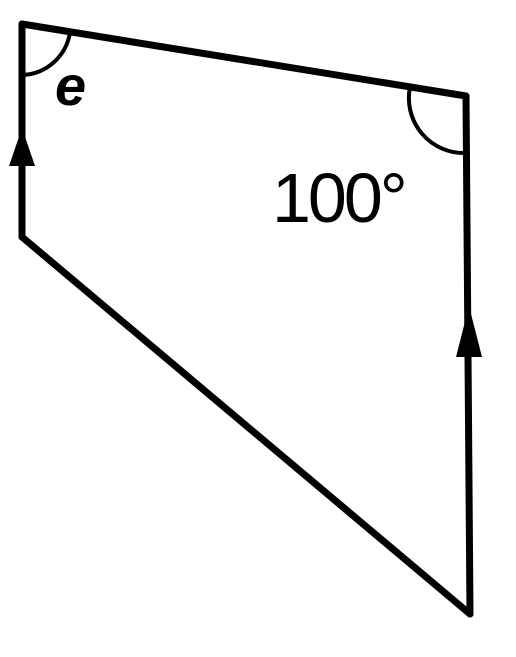 This screenshot has width=516, height=657. I want to click on left-parallel-arrow-icon, so click(22, 147).